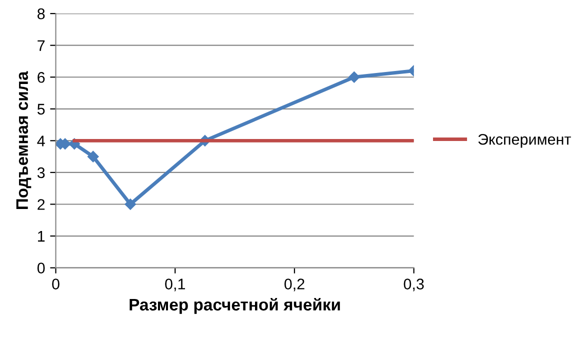 The height and width of the screenshot is (339, 587). Describe the element at coordinates (41, 14) in the screenshot. I see `y-tick-label: 8` at that location.